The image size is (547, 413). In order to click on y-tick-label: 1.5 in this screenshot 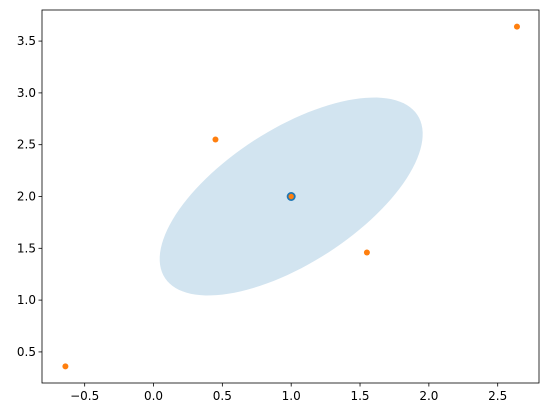, I will do `click(26, 248)`.